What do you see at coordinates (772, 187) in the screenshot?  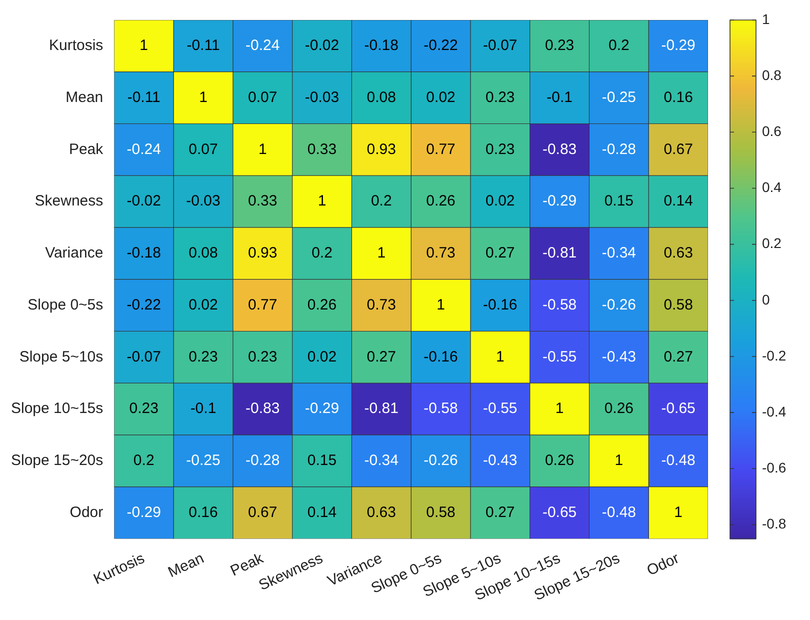 I see `color-bar-label: 0.4` at bounding box center [772, 187].